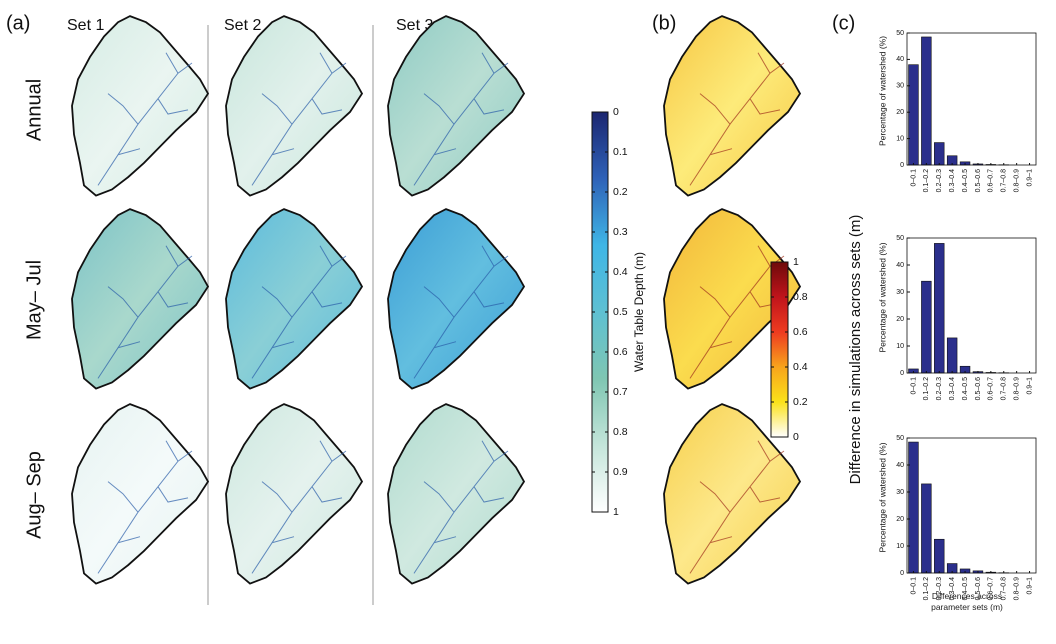  I want to click on tick-label: 0, so click(796, 437).